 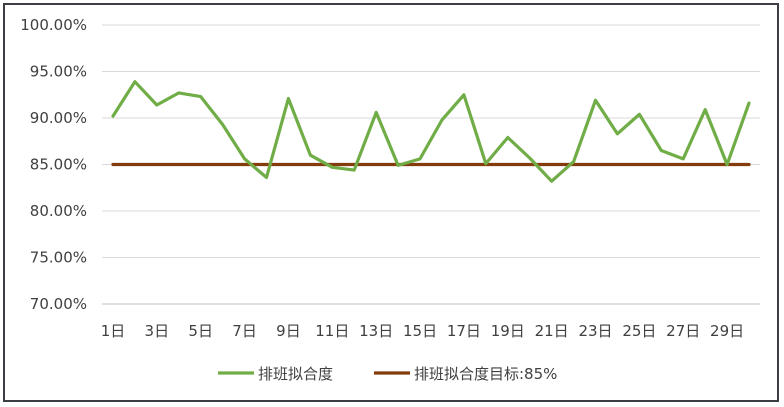 What do you see at coordinates (464, 331) in the screenshot?
I see `x-tick-label: 17日` at bounding box center [464, 331].